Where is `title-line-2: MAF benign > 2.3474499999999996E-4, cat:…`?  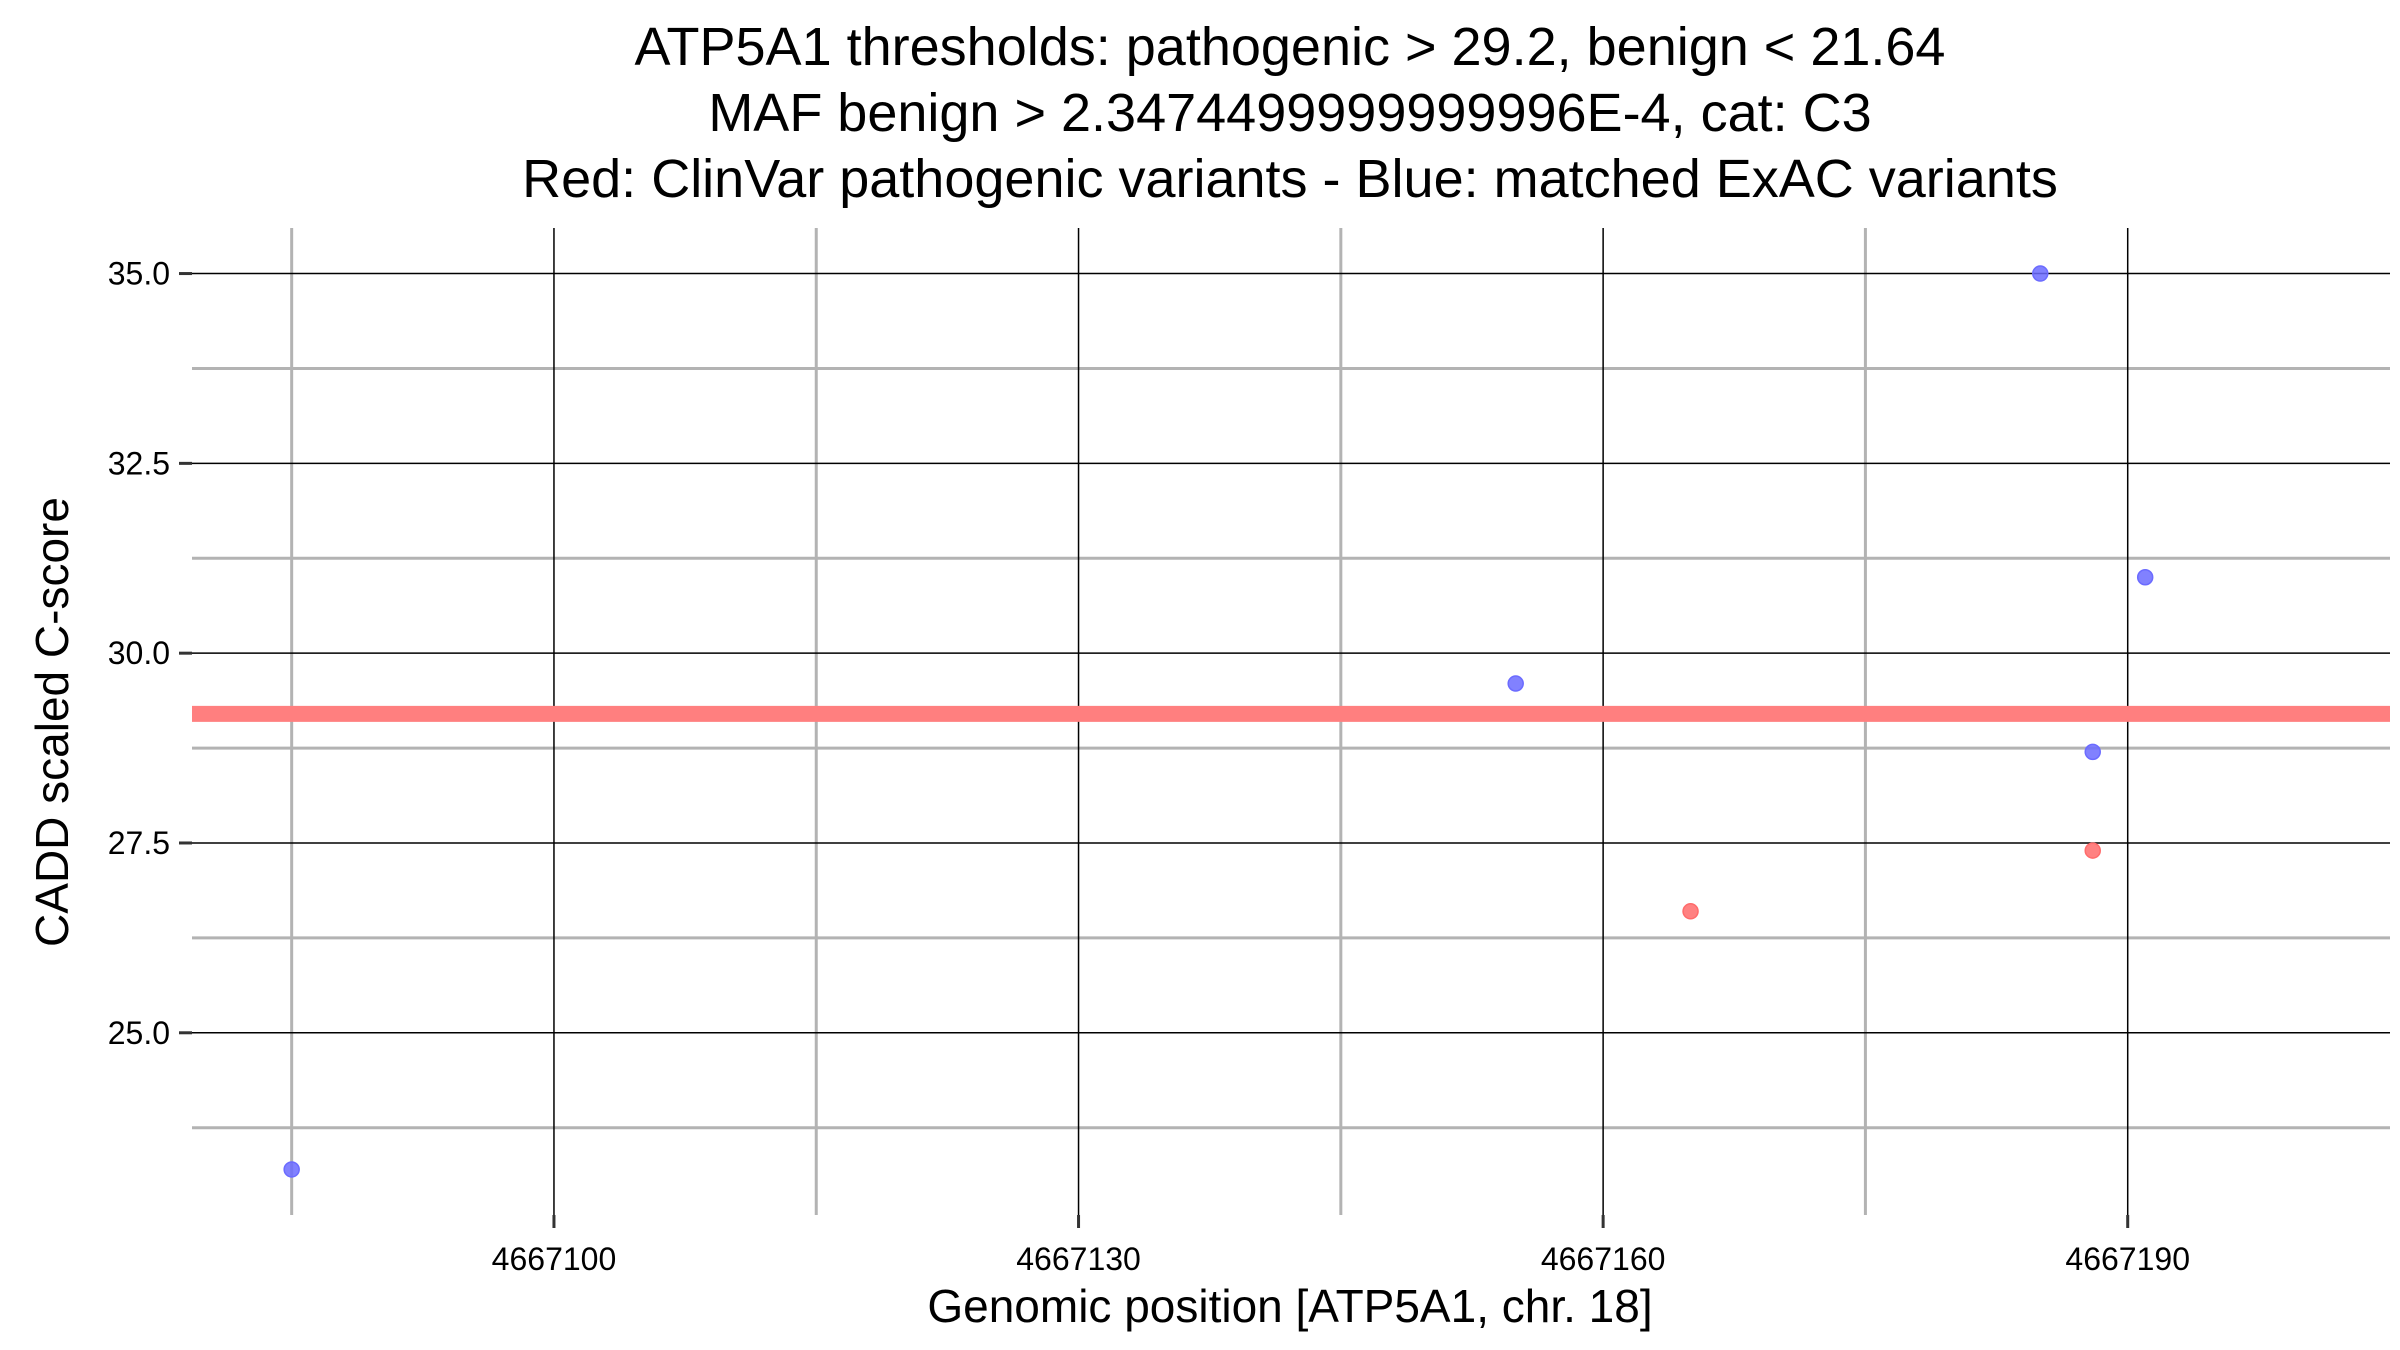
title-line-2: MAF benign > 2.3474499999999996E-4, cat:… is located at coordinates (1289, 113).